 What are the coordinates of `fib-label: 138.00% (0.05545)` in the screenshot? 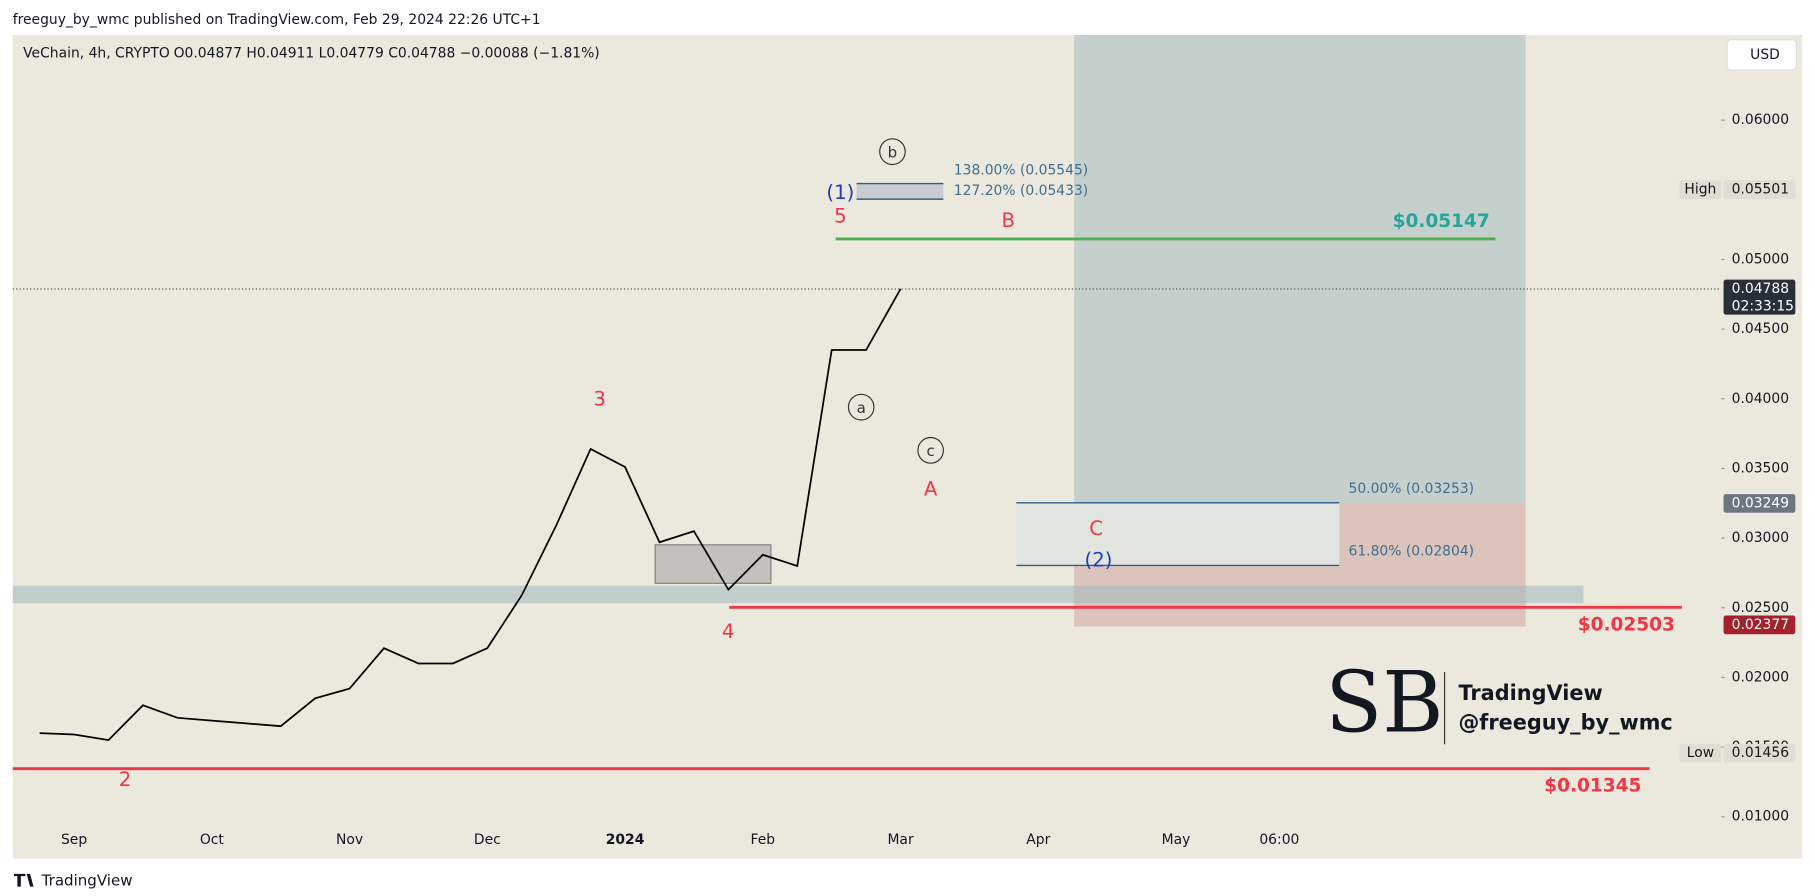 It's located at (1021, 171).